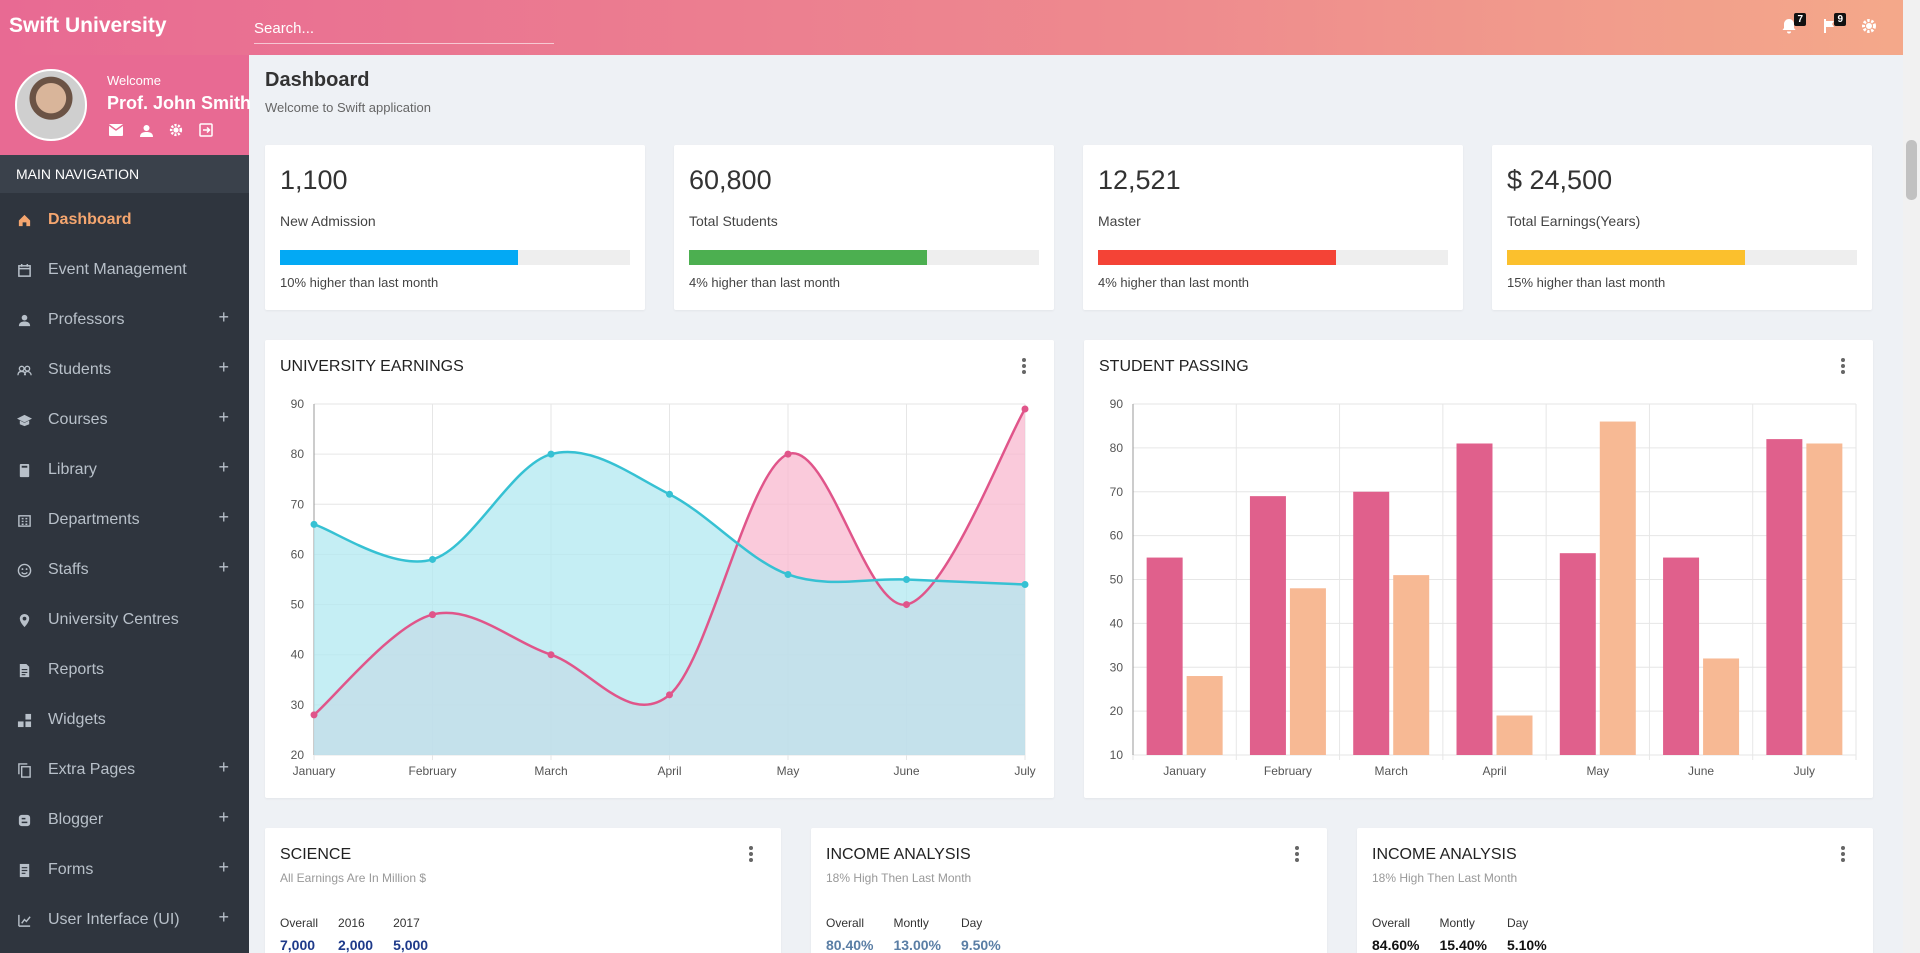 The height and width of the screenshot is (953, 1920). What do you see at coordinates (124, 820) in the screenshot?
I see `sidebar-item-blogger: Blogger +` at bounding box center [124, 820].